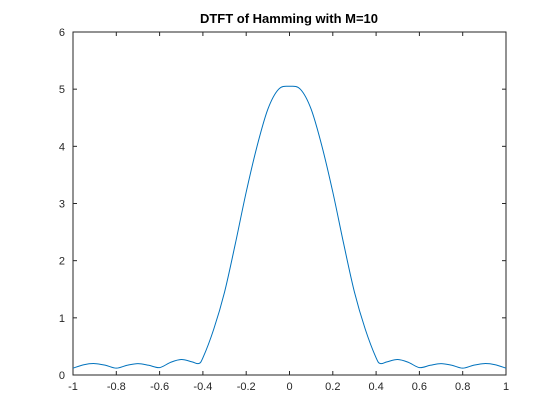  I want to click on y-tick-label: 0, so click(62, 376).